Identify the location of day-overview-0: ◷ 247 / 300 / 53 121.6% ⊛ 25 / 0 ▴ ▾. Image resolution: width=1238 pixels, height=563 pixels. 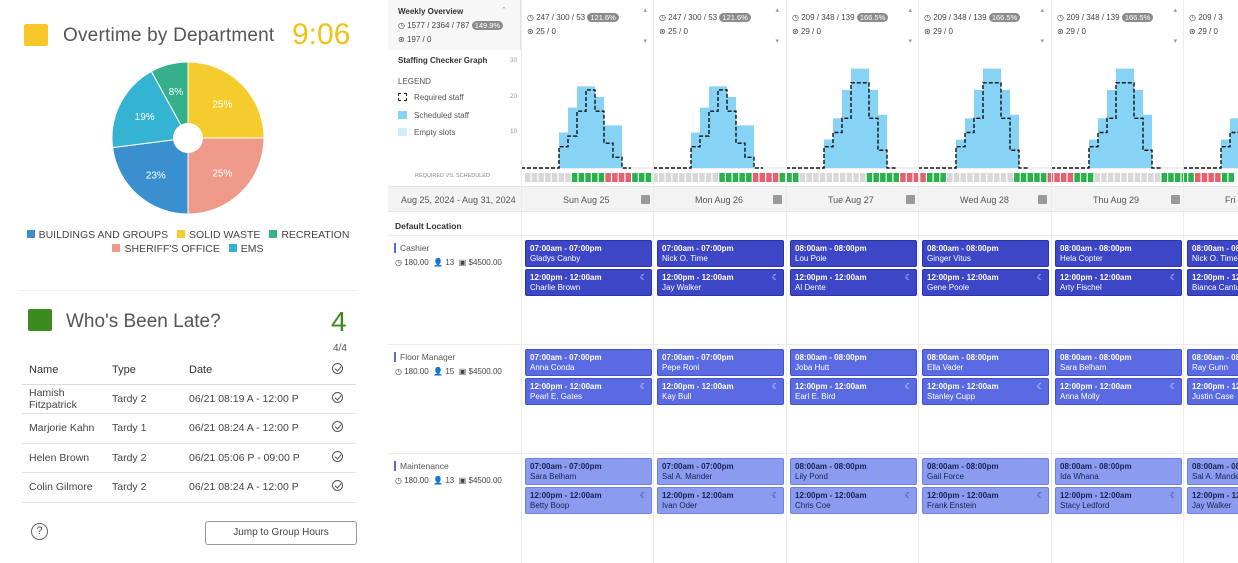
(587, 25).